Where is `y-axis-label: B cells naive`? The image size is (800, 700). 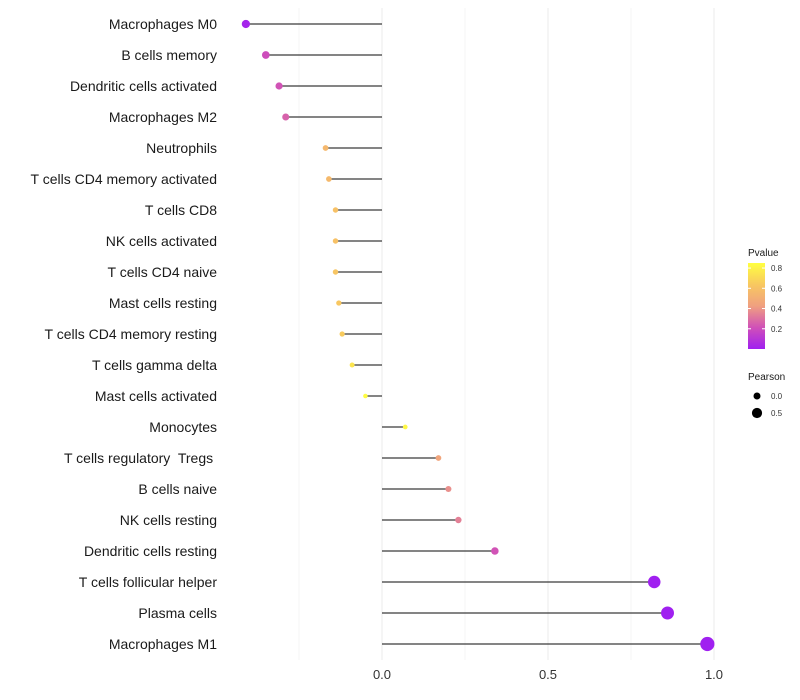 y-axis-label: B cells naive is located at coordinates (177, 489).